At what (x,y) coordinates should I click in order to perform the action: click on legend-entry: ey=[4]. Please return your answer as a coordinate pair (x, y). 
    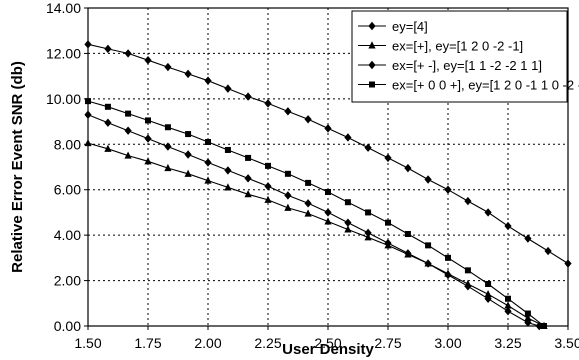
    Looking at the image, I should click on (393, 26).